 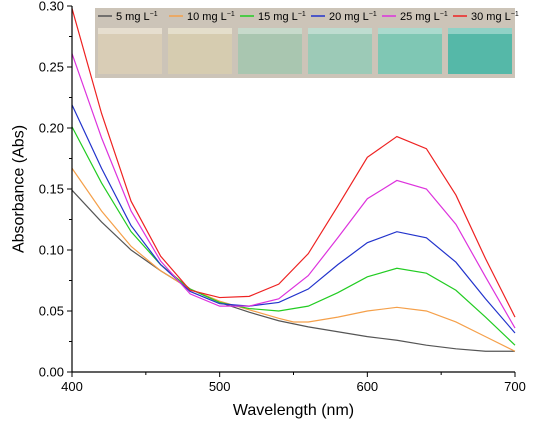 What do you see at coordinates (495, 17) in the screenshot?
I see `legend-label-30: 30 mg L−1` at bounding box center [495, 17].